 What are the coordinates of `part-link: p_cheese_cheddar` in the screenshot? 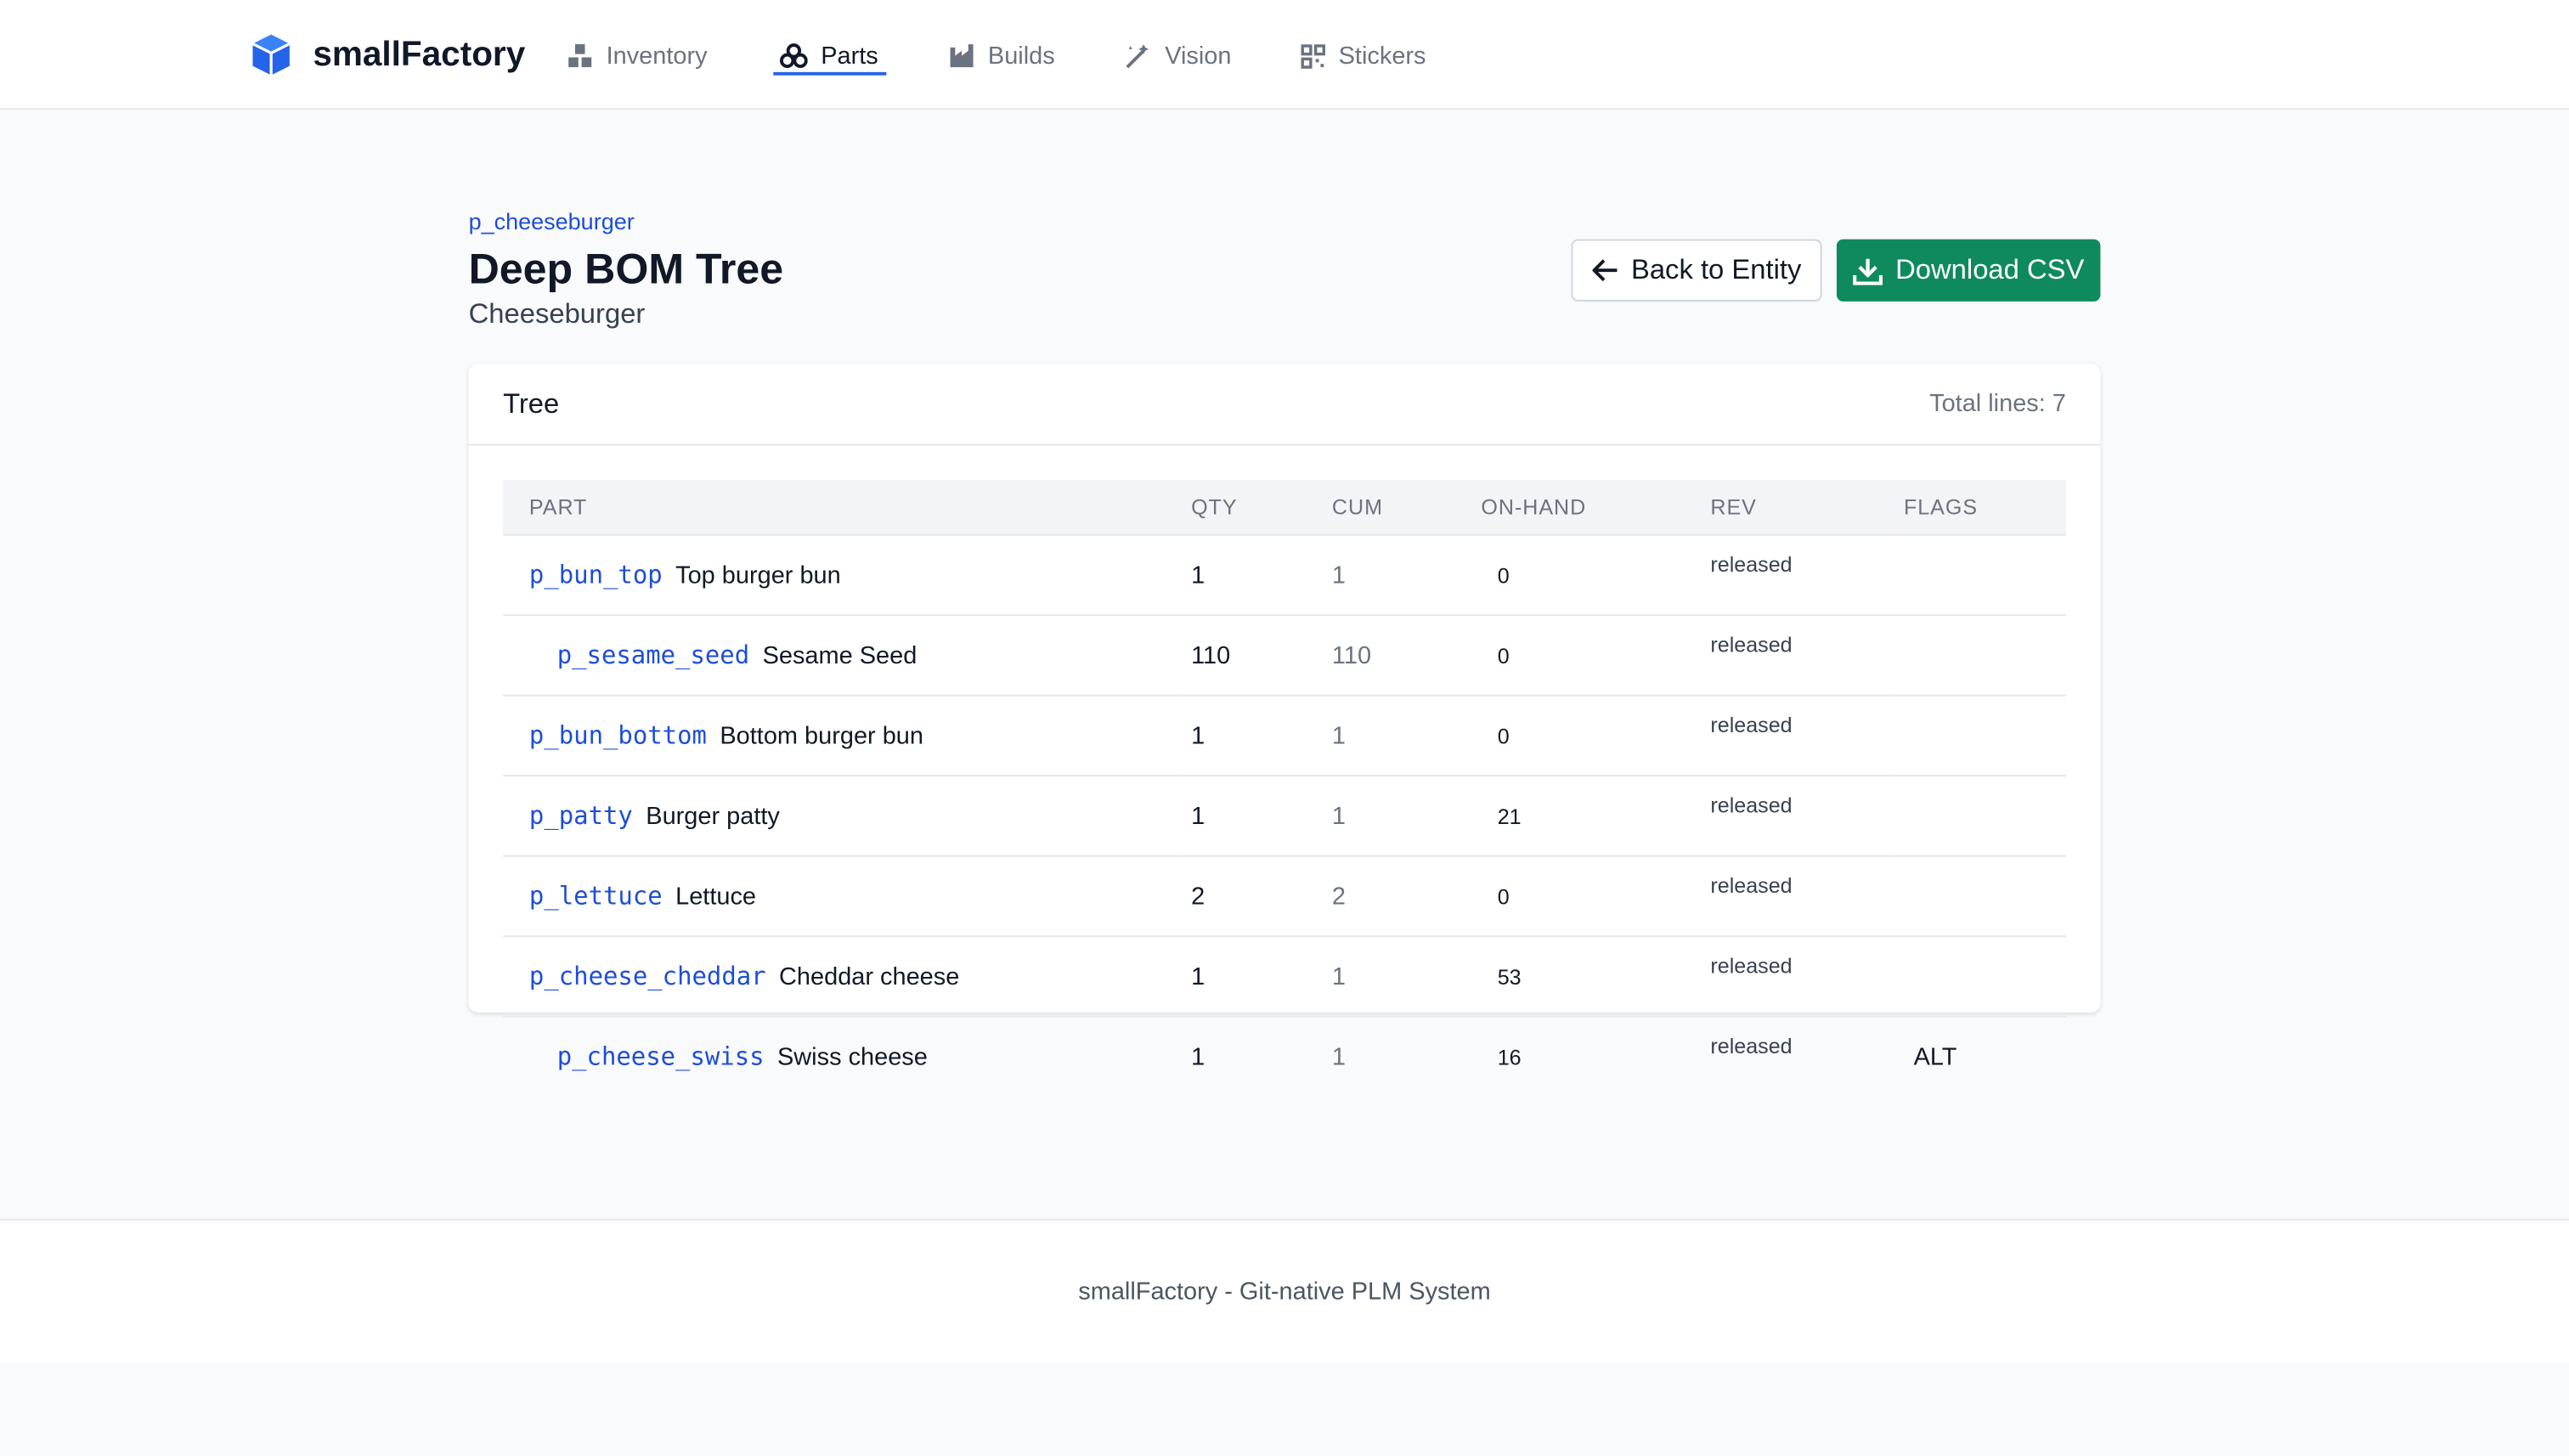 It's located at (647, 976).